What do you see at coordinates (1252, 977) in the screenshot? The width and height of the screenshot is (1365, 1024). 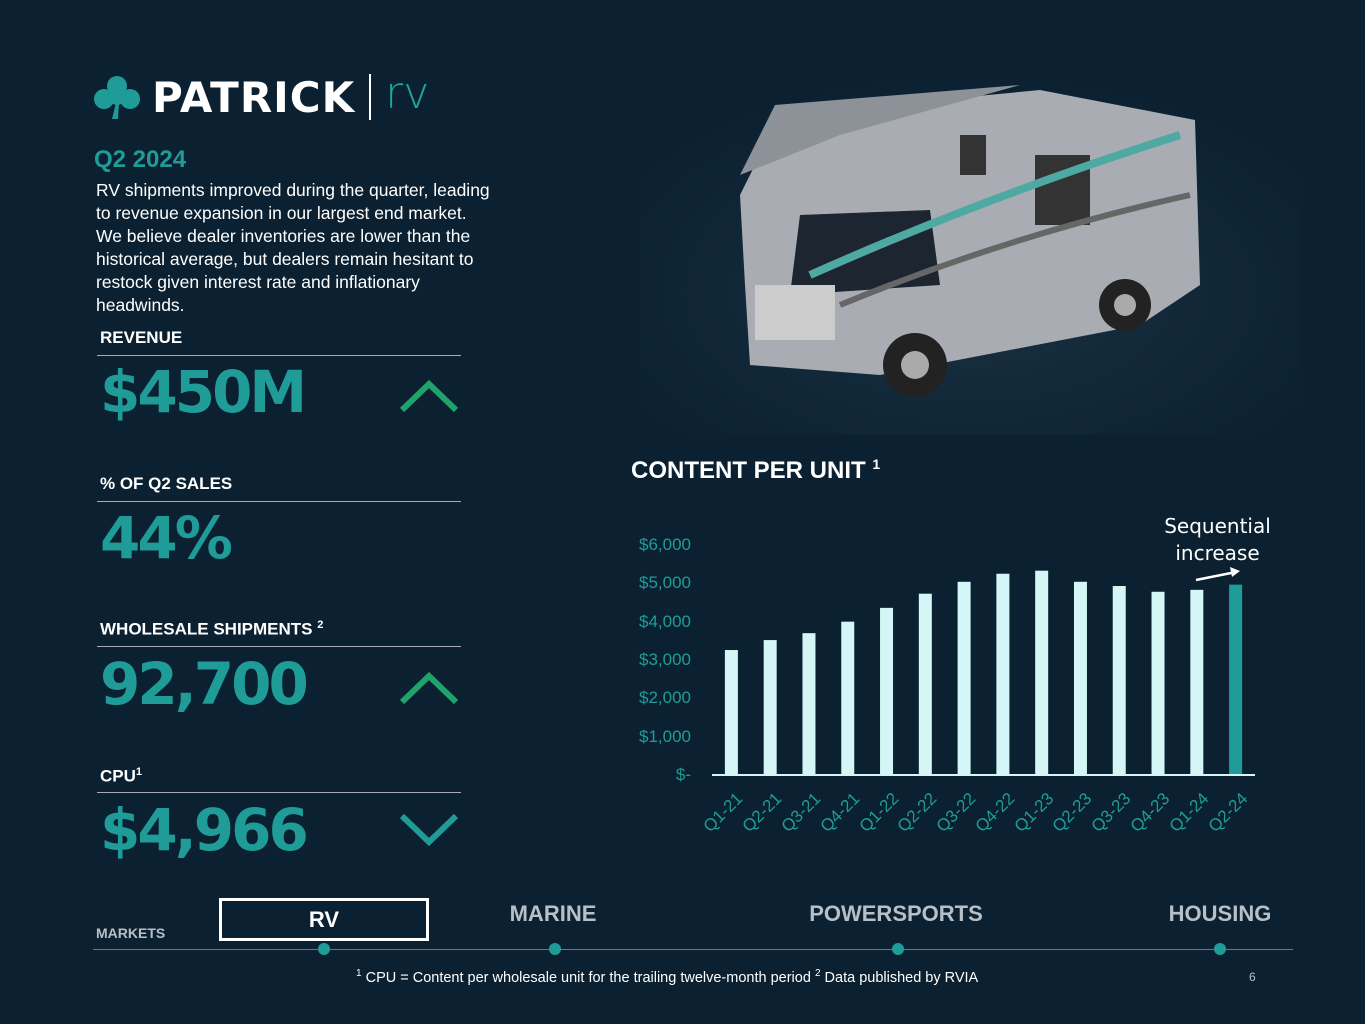 I see `page-number: 6` at bounding box center [1252, 977].